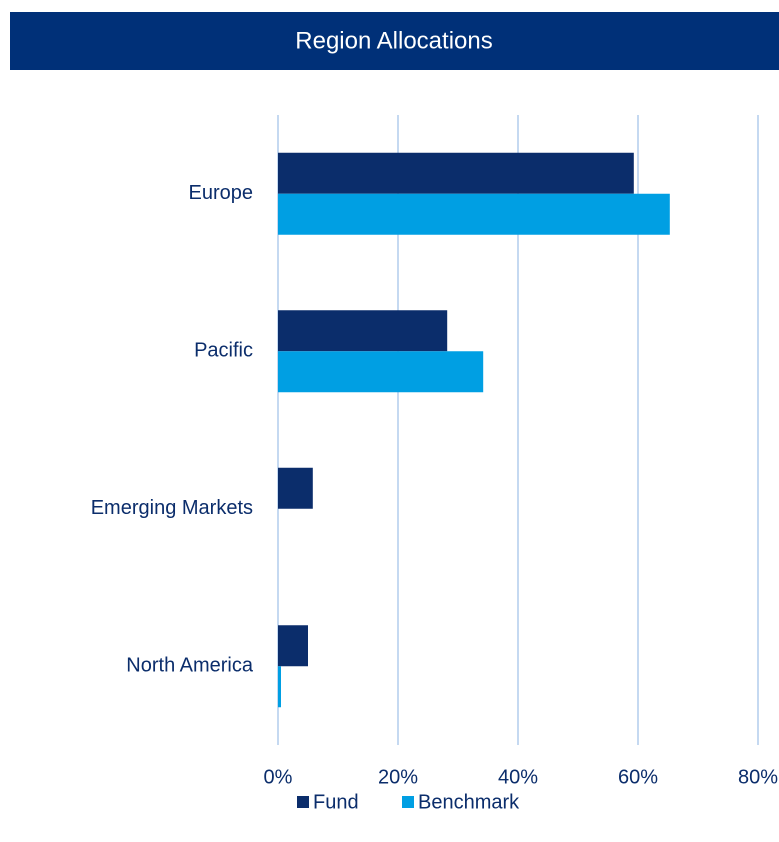 This screenshot has width=779, height=842. Describe the element at coordinates (758, 777) in the screenshot. I see `x-tick-label: 80%` at that location.